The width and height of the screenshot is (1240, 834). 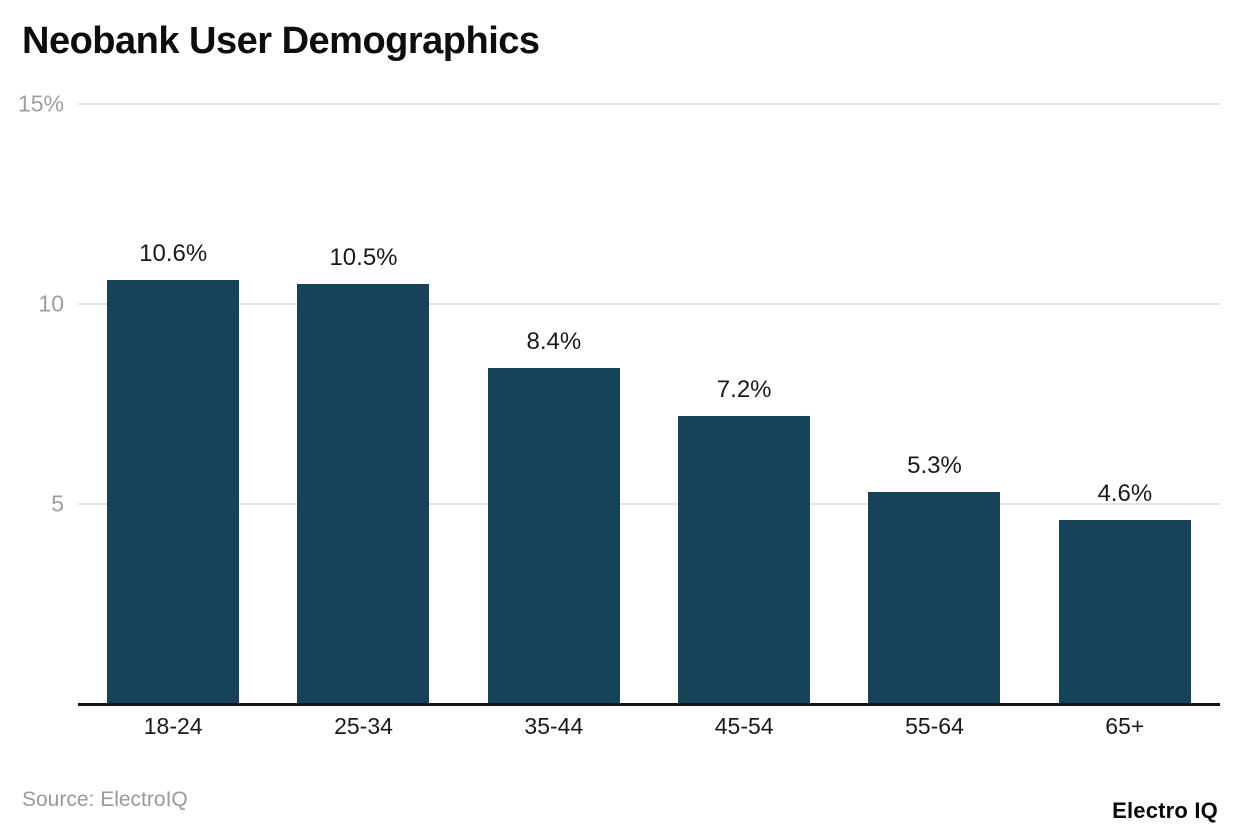 What do you see at coordinates (934, 726) in the screenshot?
I see `x-tick-label-55-64: 55-64` at bounding box center [934, 726].